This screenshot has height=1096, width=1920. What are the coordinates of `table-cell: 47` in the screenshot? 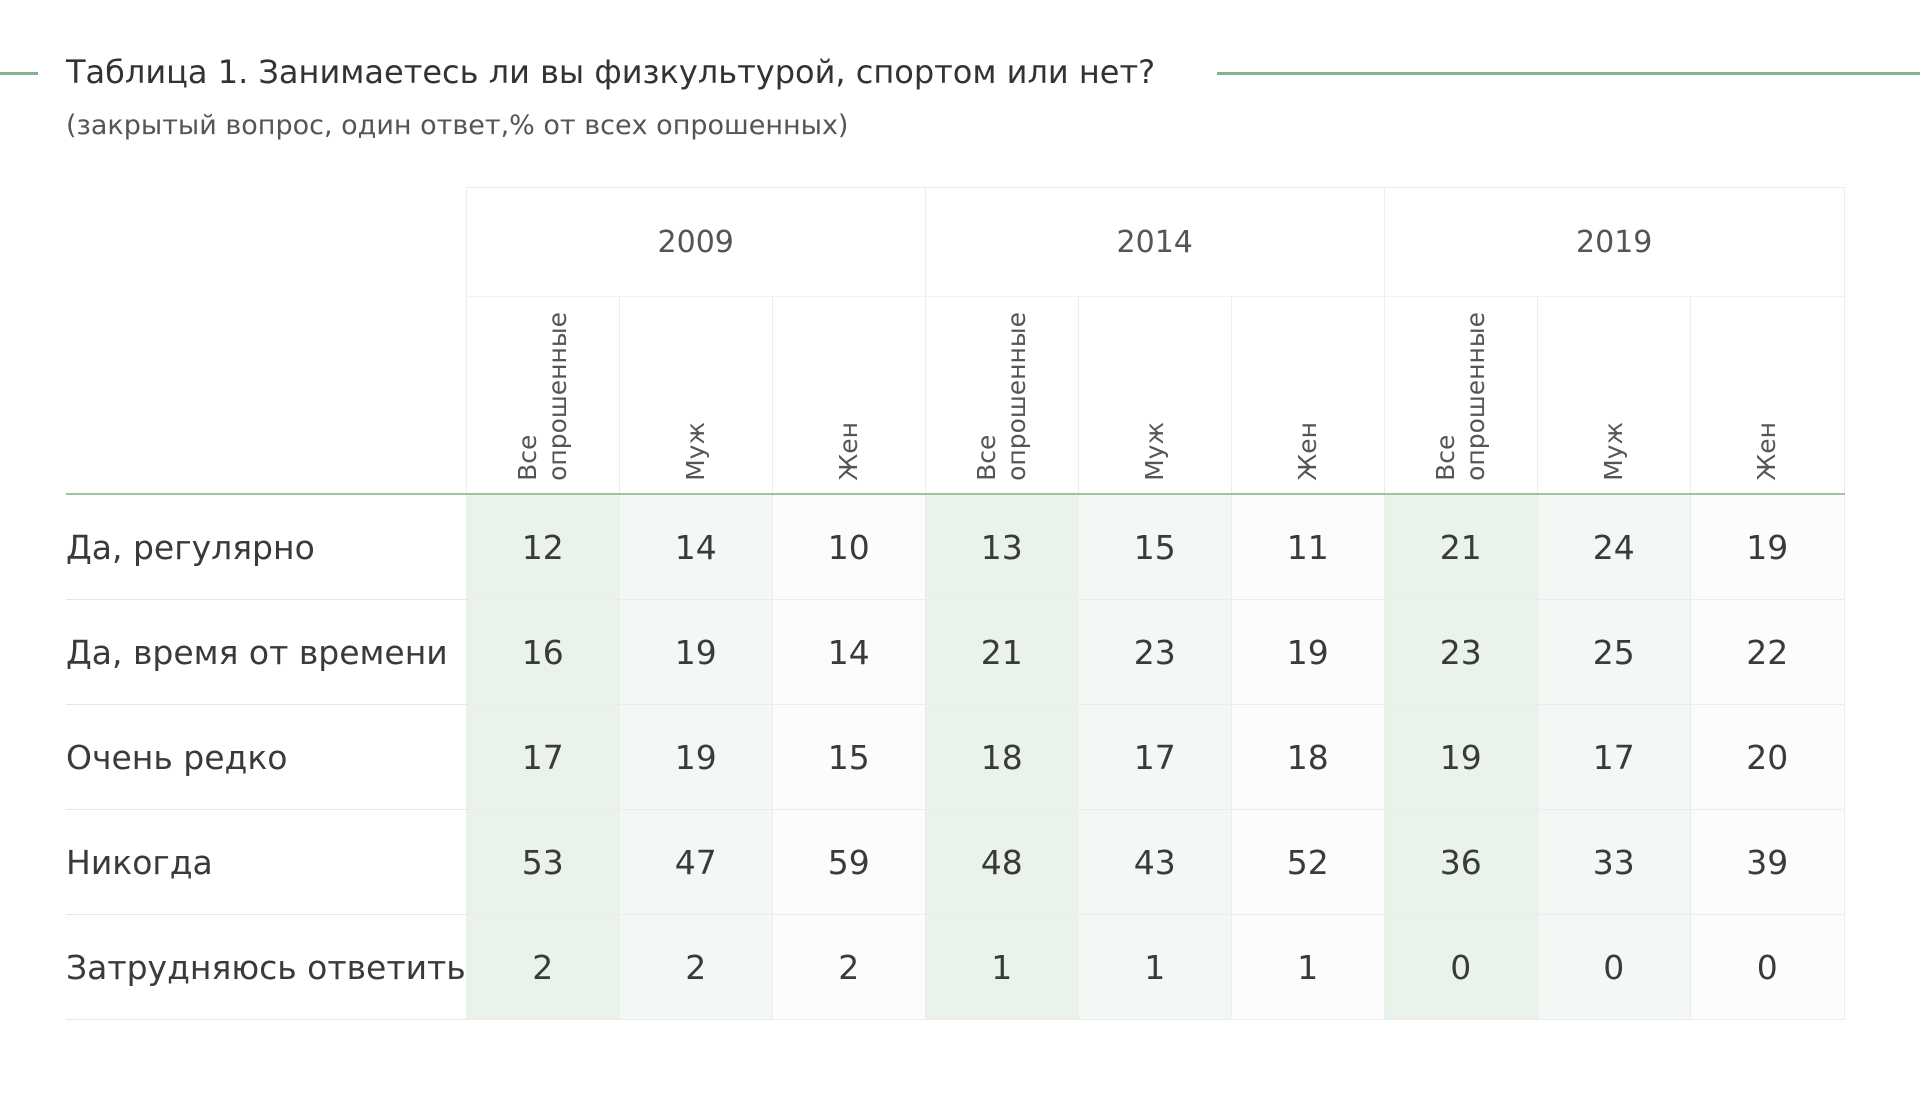 It's located at (695, 862).